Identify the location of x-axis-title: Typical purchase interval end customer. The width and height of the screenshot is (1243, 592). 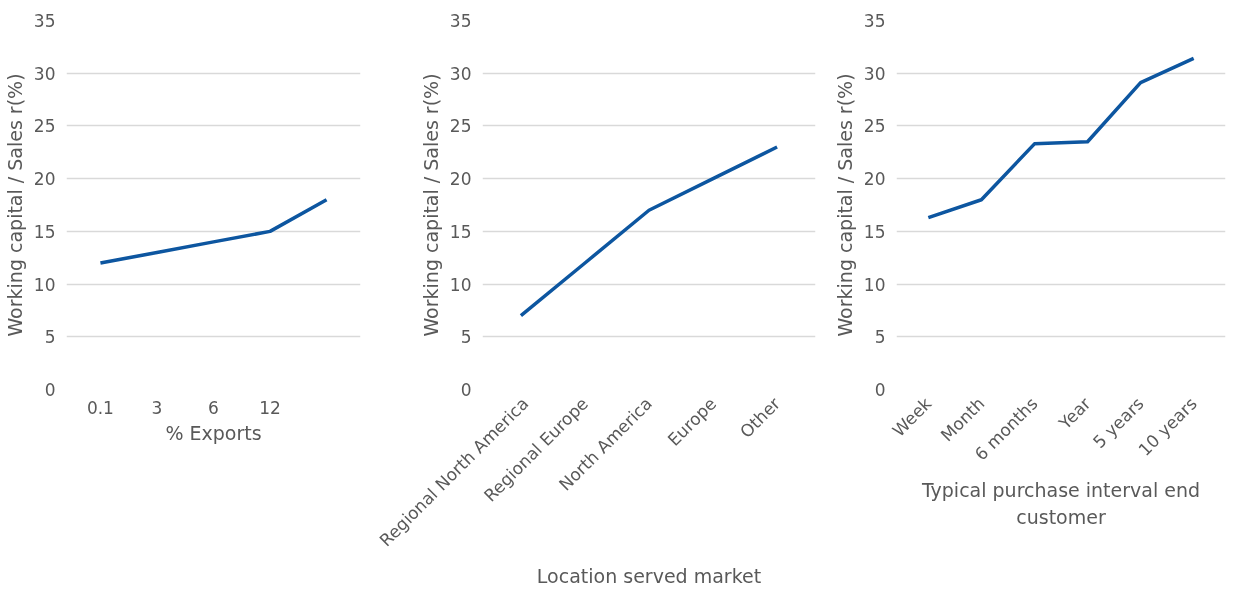
(1060, 503).